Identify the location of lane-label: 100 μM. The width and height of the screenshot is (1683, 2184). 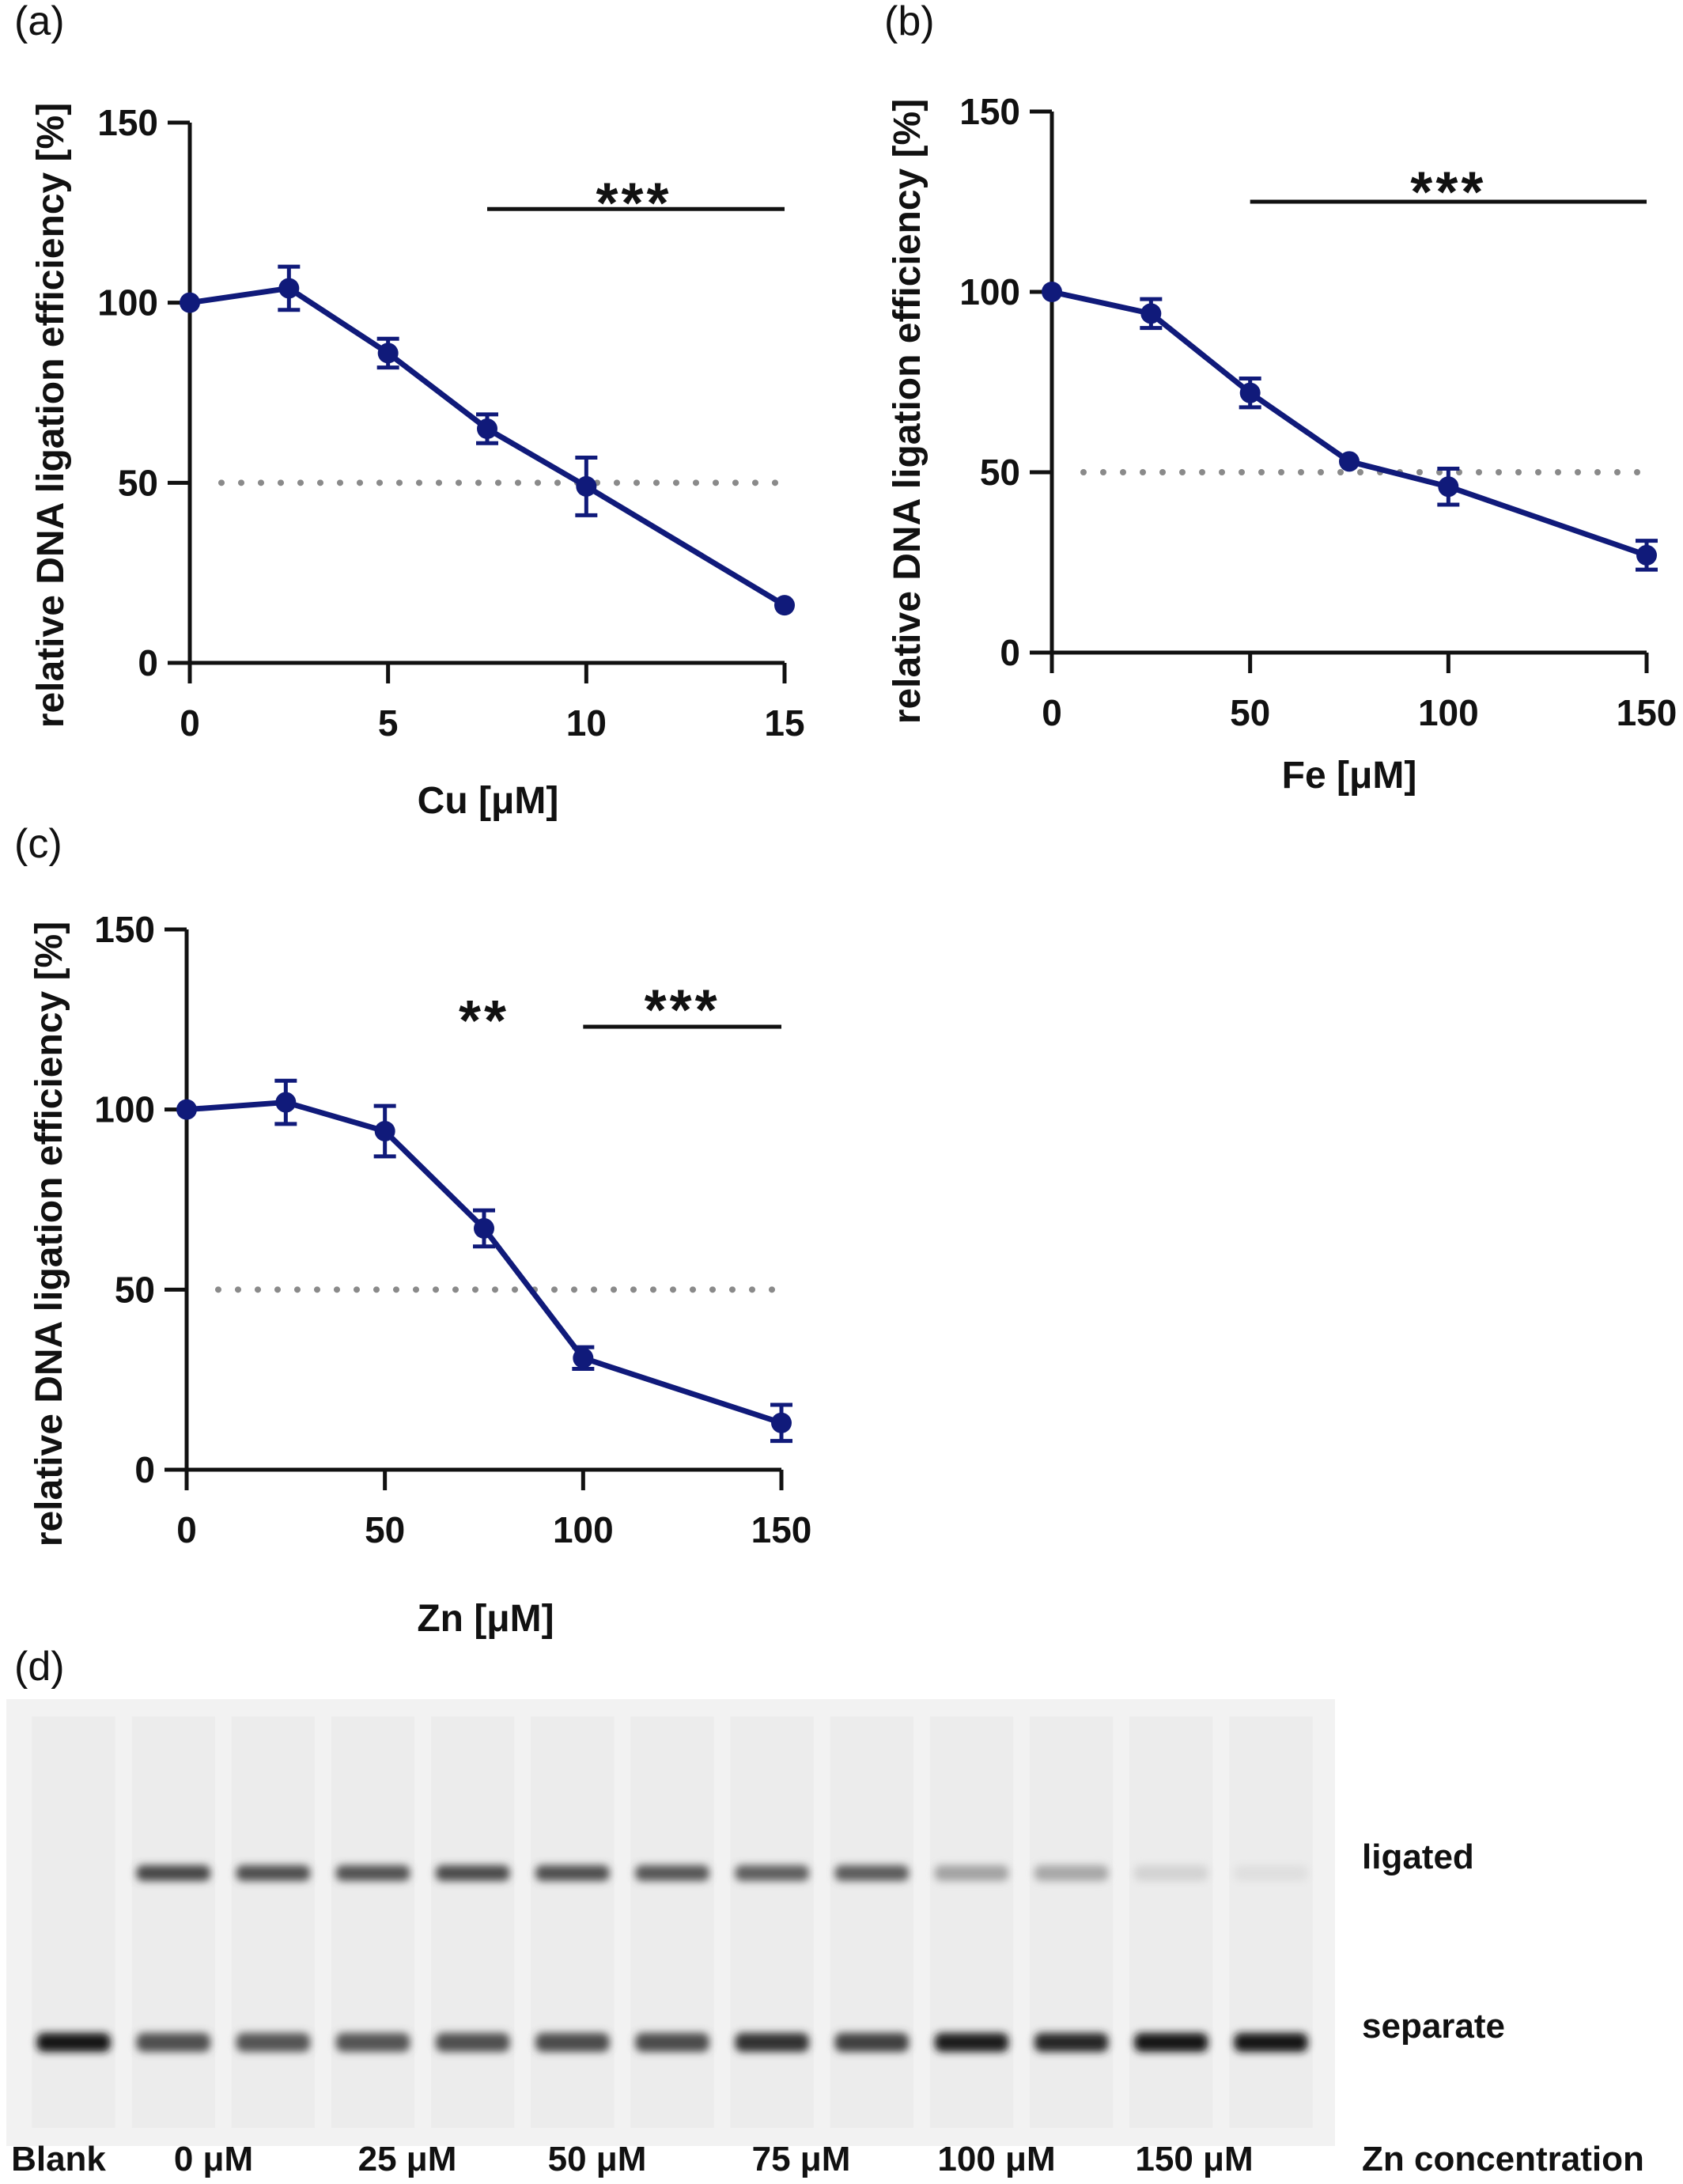
(996, 2159).